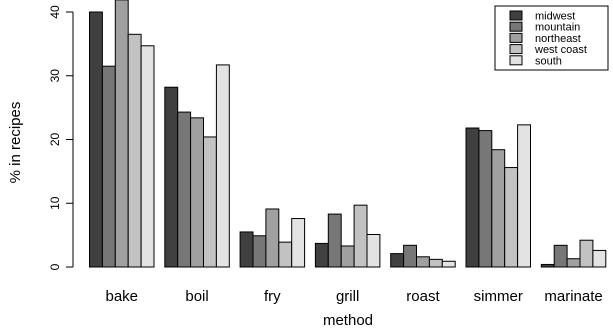  Describe the element at coordinates (55, 266) in the screenshot. I see `y-tick-label-0: 0` at that location.